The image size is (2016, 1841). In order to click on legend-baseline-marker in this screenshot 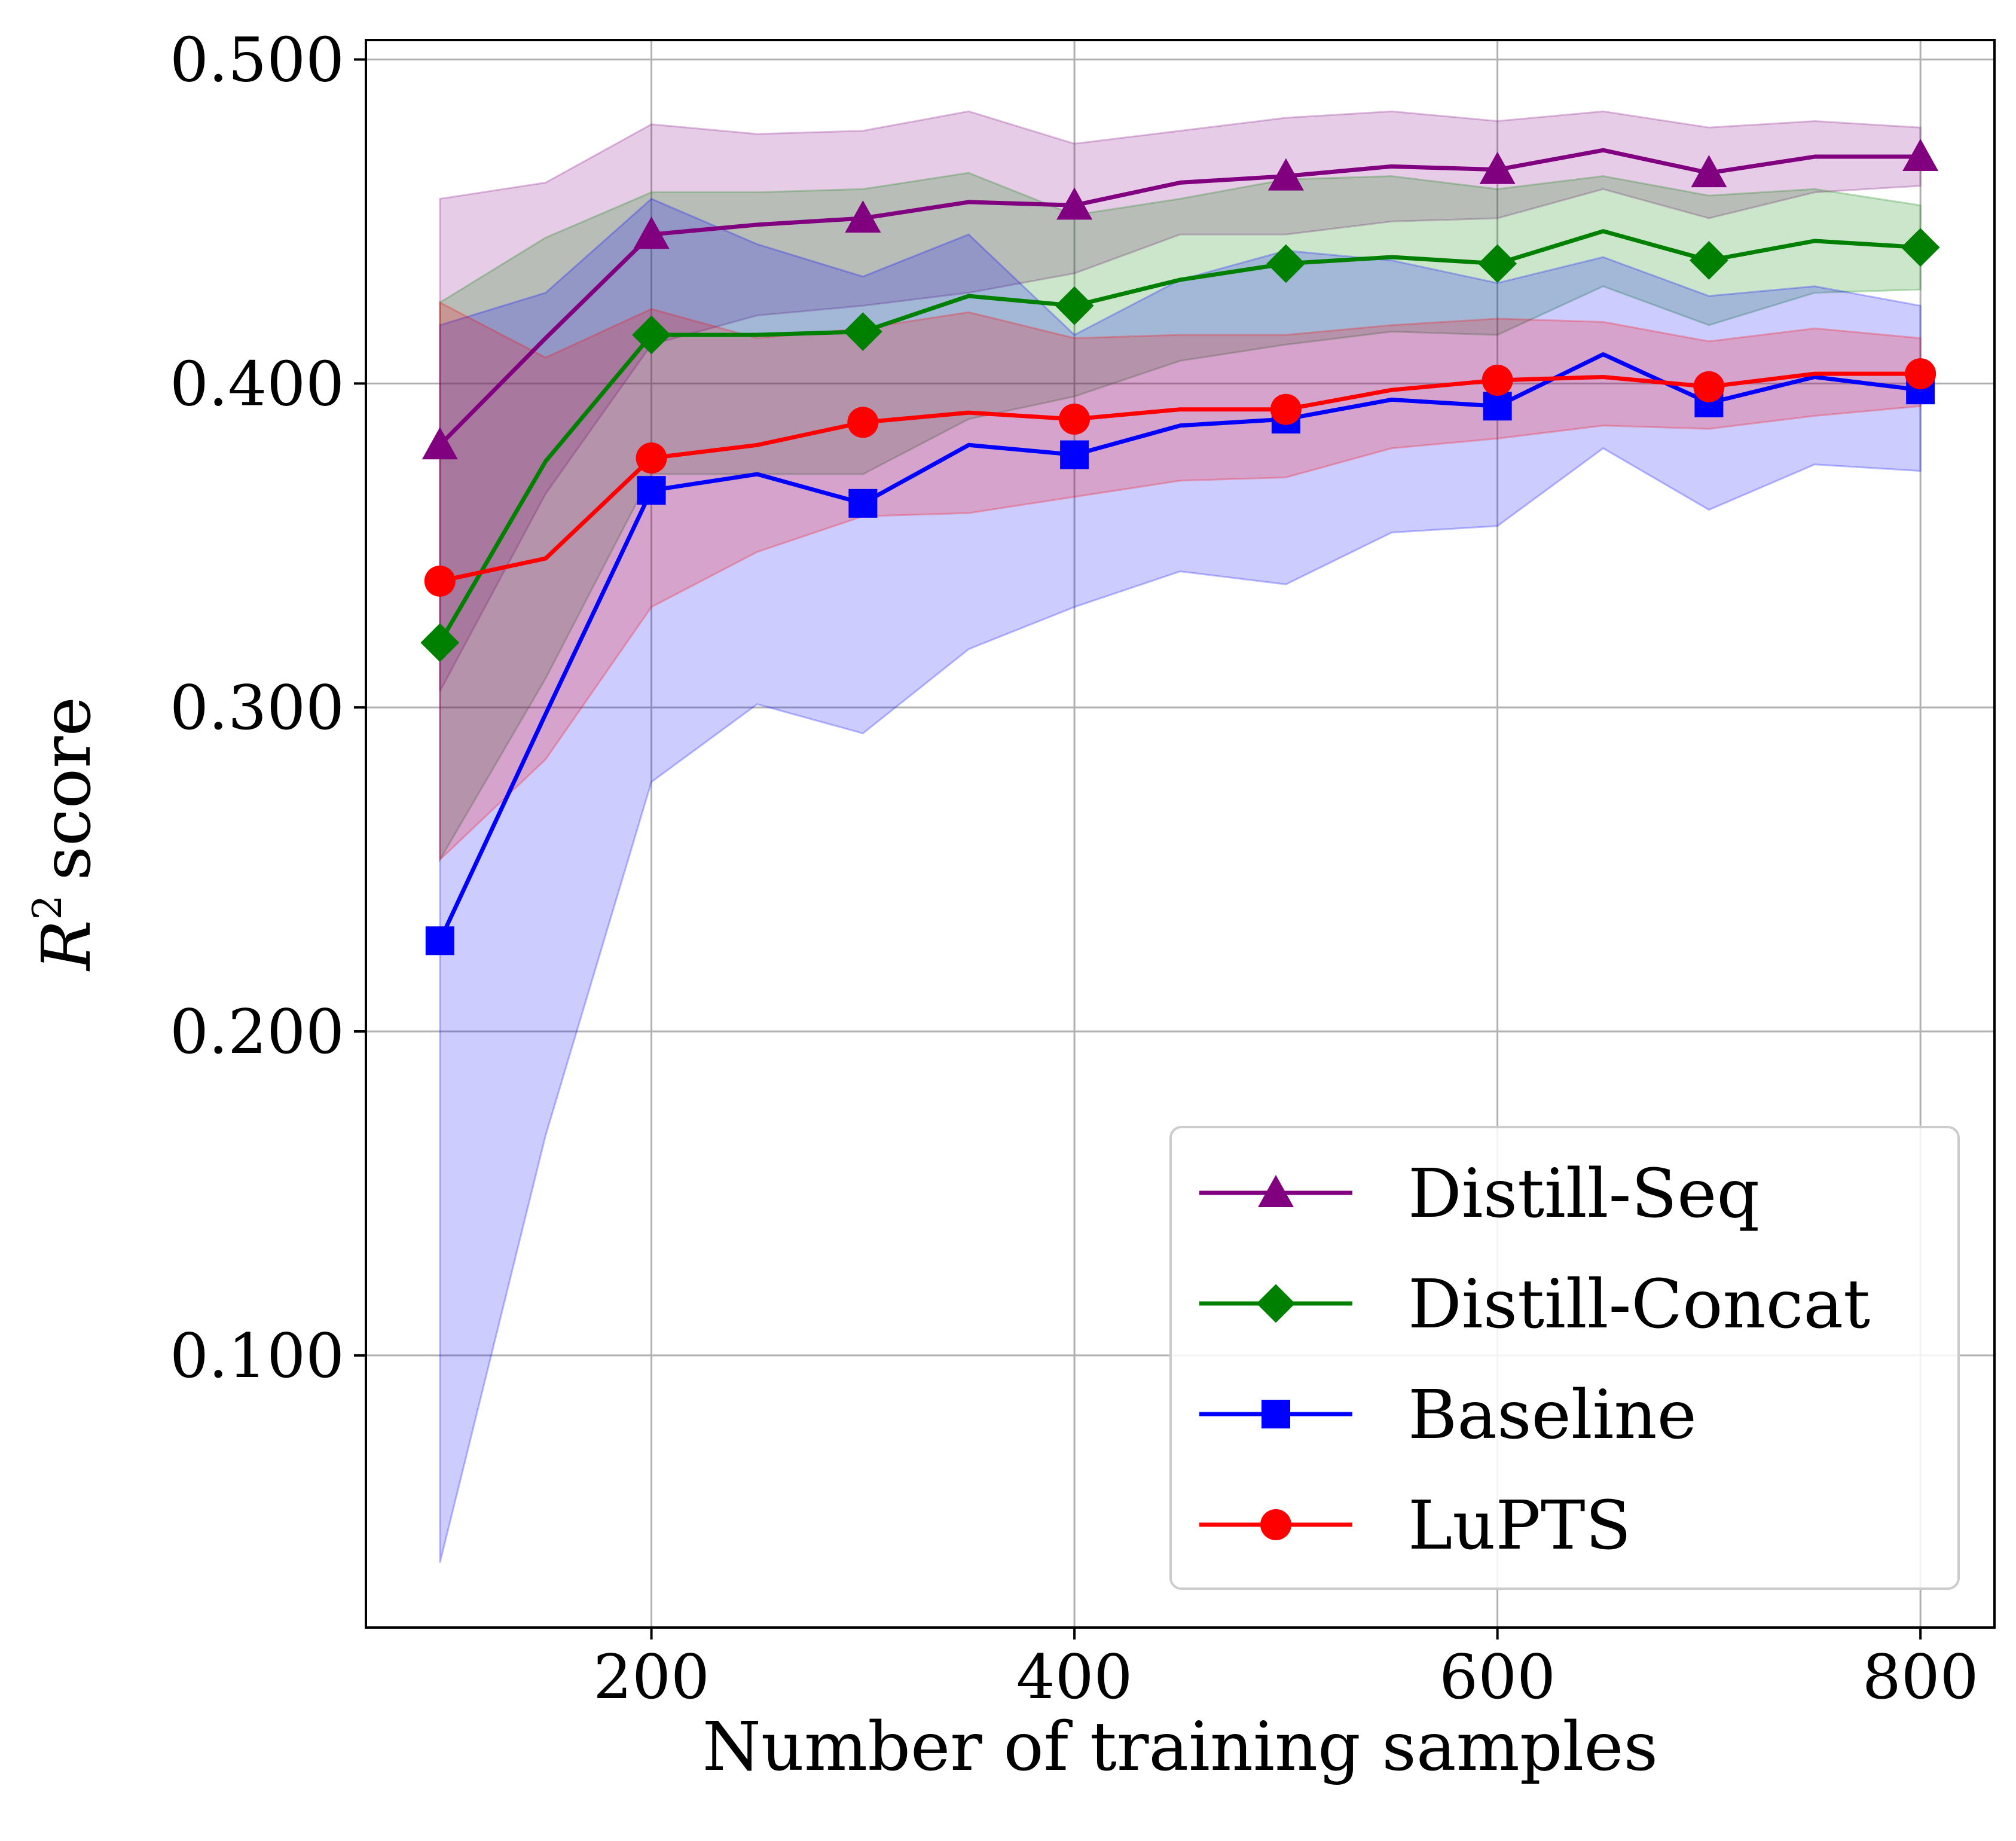, I will do `click(1275, 1414)`.